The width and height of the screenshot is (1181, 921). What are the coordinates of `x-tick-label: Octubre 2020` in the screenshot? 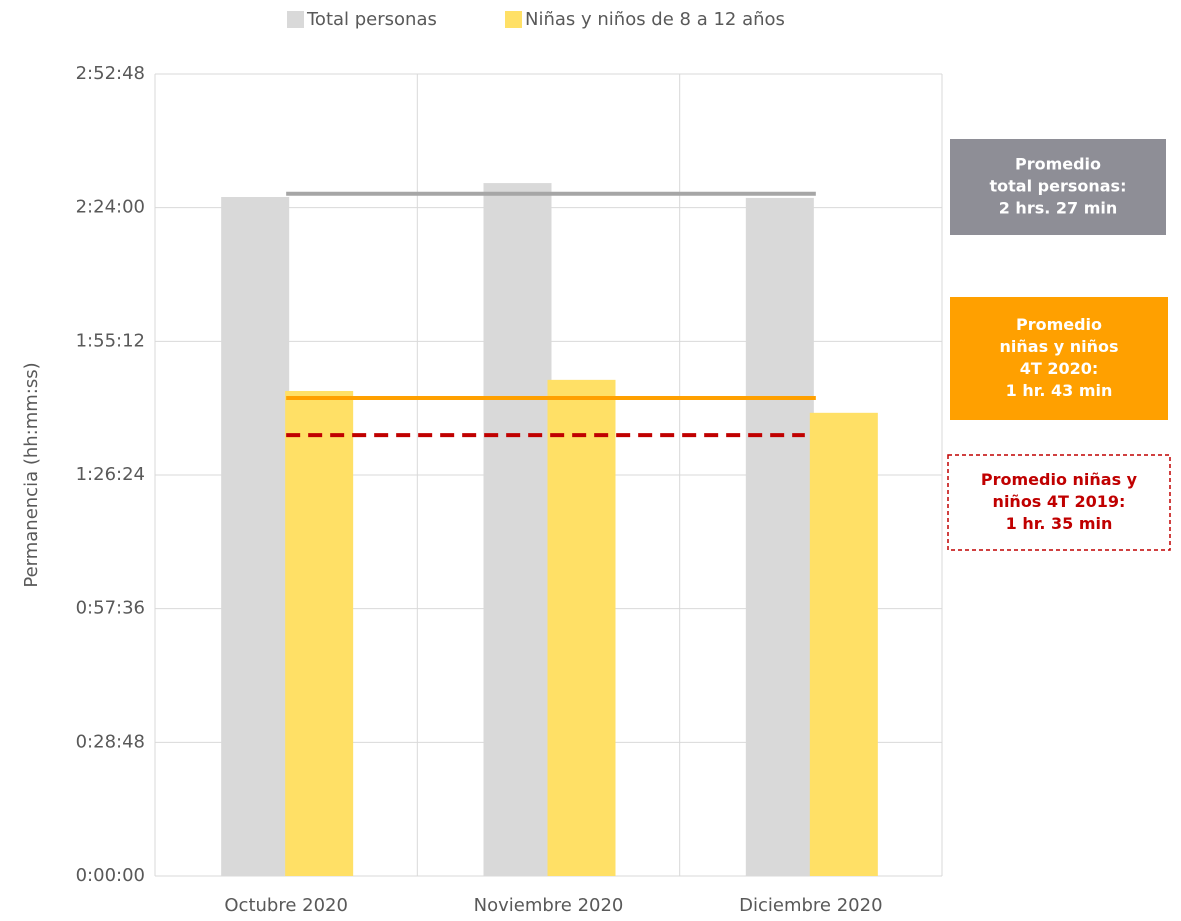 It's located at (286, 905).